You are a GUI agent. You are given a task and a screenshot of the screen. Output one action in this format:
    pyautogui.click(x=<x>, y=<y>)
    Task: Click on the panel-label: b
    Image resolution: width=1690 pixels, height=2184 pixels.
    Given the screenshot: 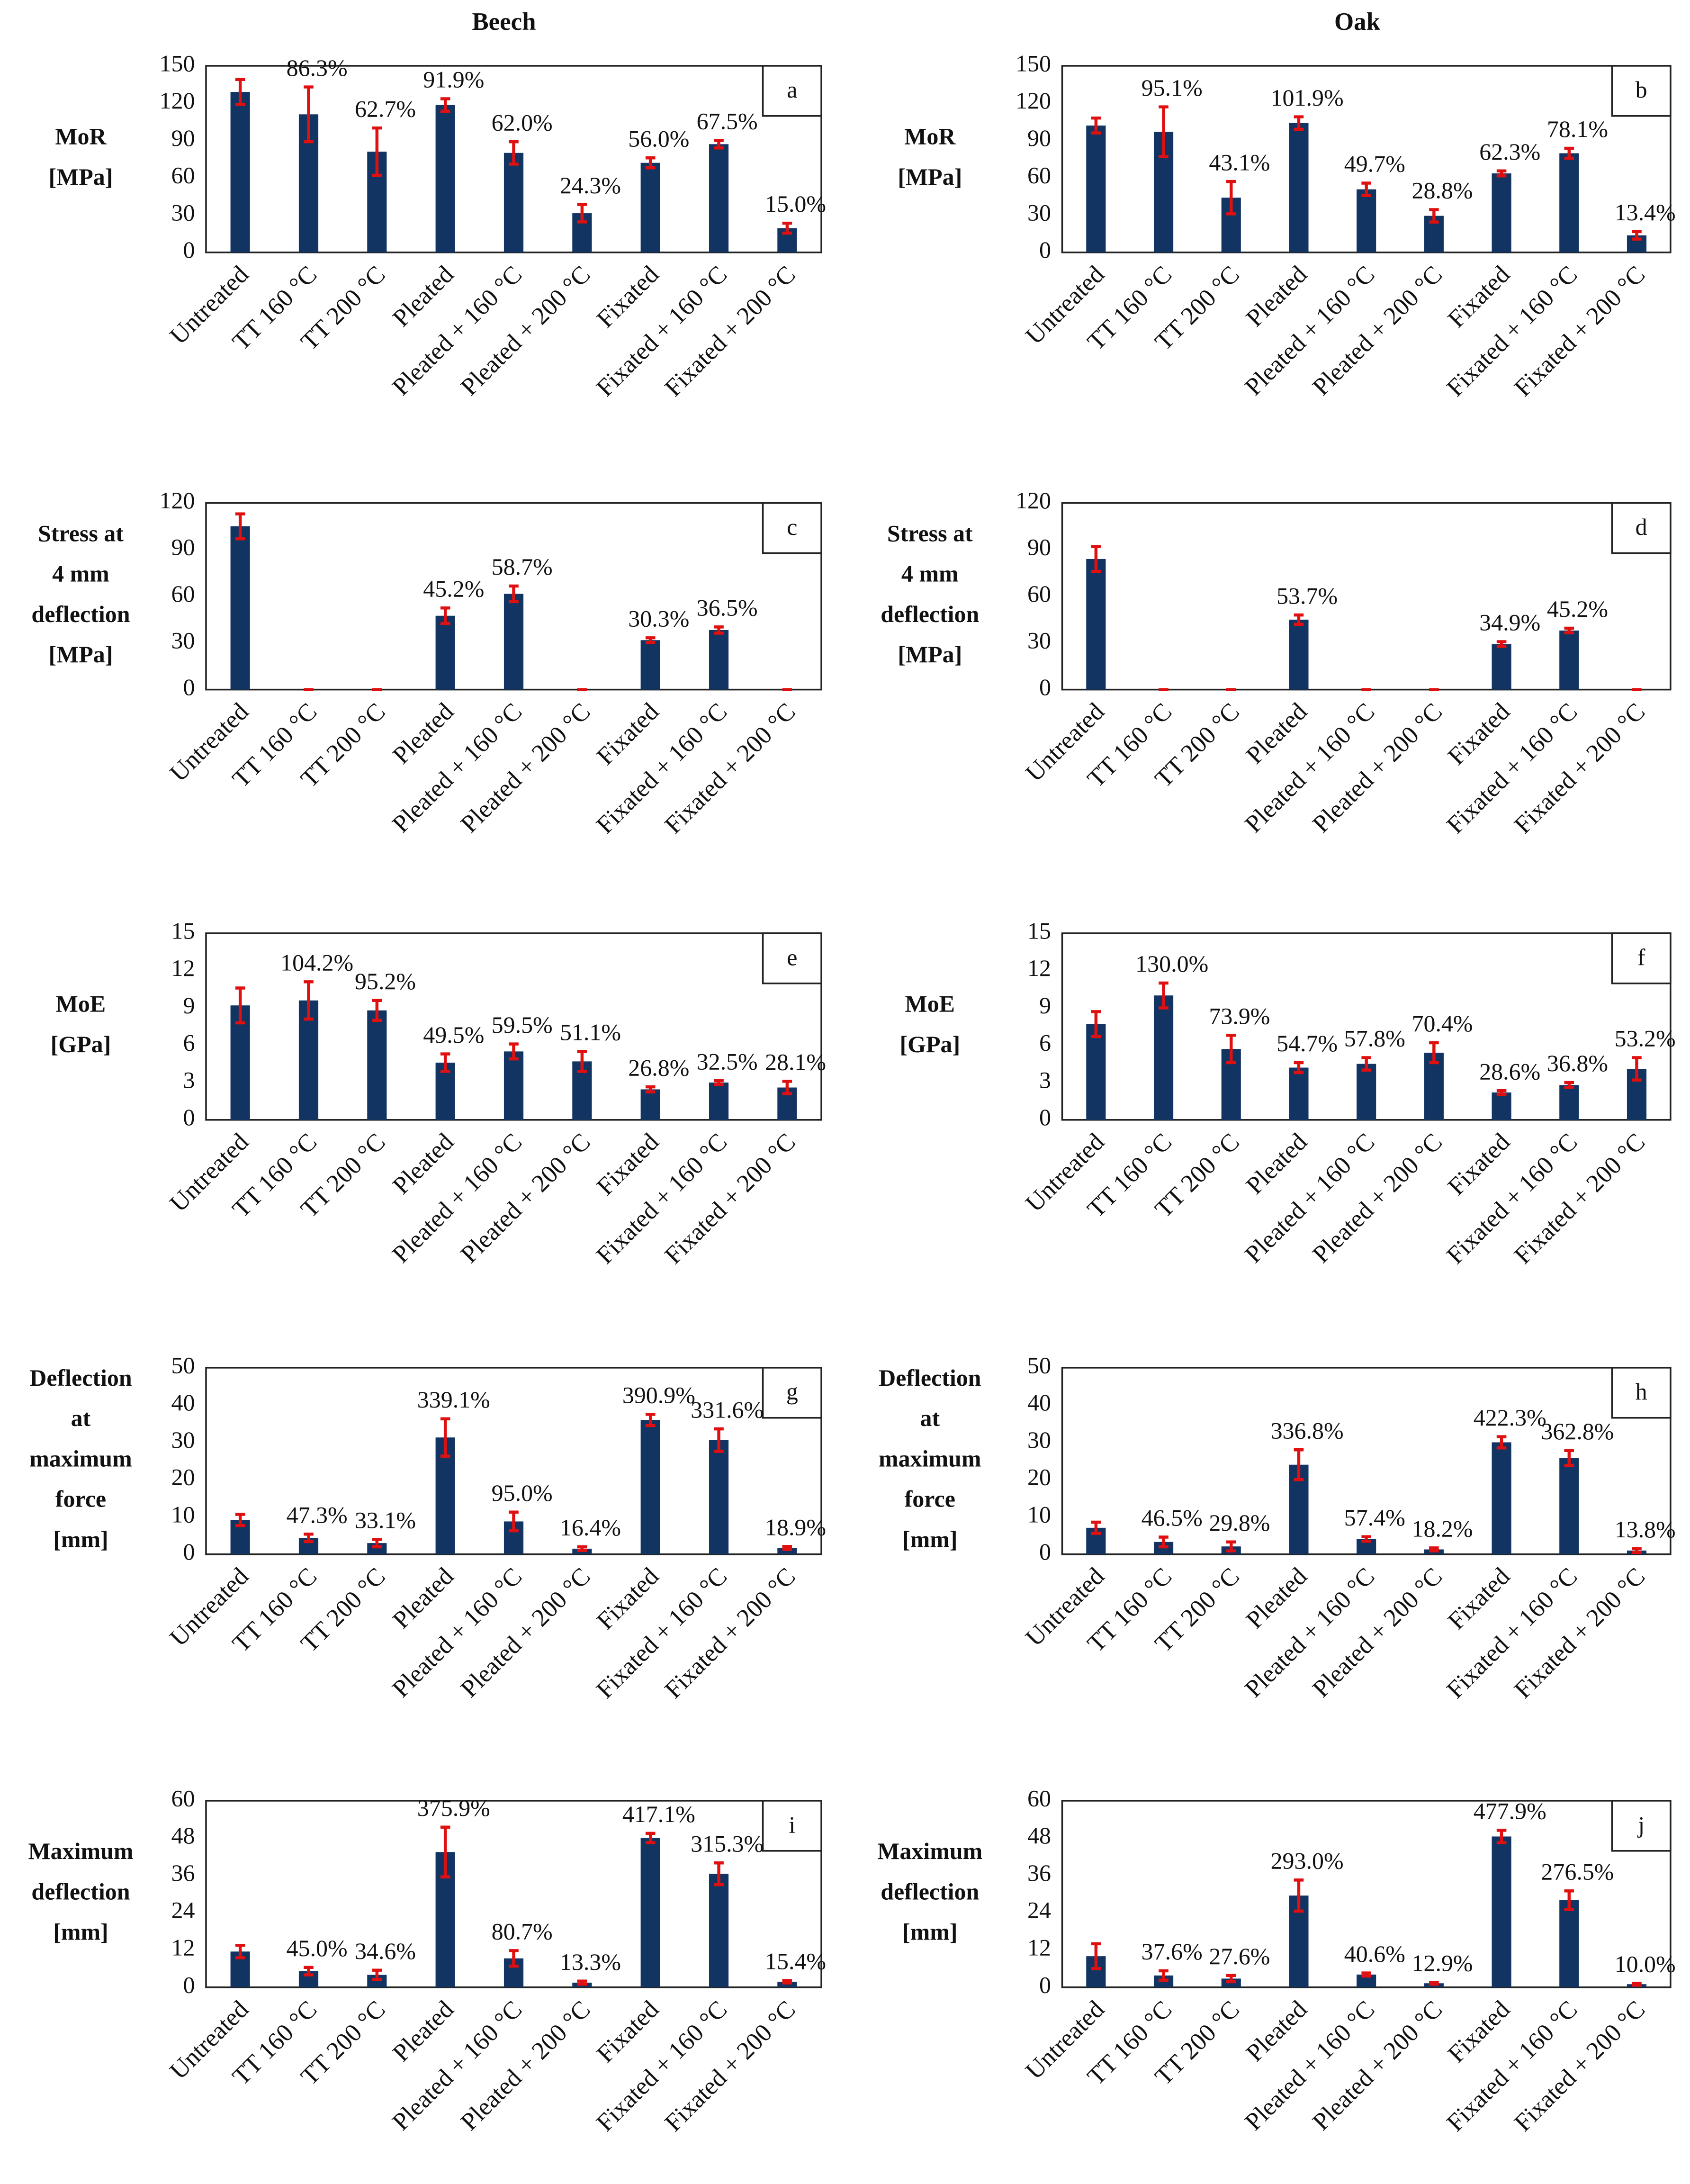 What is the action you would take?
    pyautogui.click(x=1641, y=89)
    